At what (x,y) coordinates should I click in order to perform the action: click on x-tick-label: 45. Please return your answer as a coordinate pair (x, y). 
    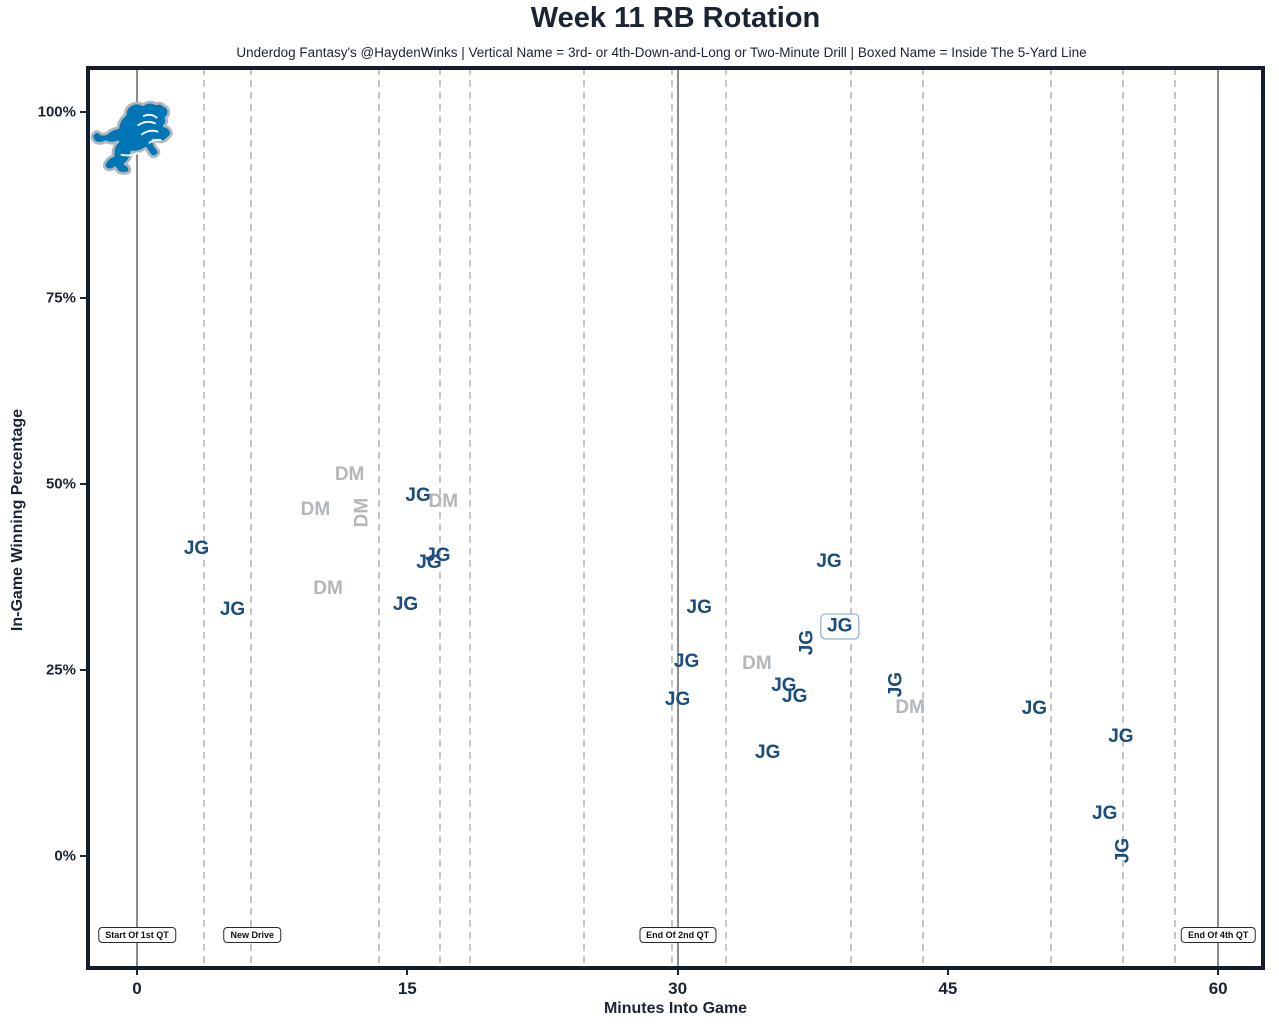
    Looking at the image, I should click on (948, 988).